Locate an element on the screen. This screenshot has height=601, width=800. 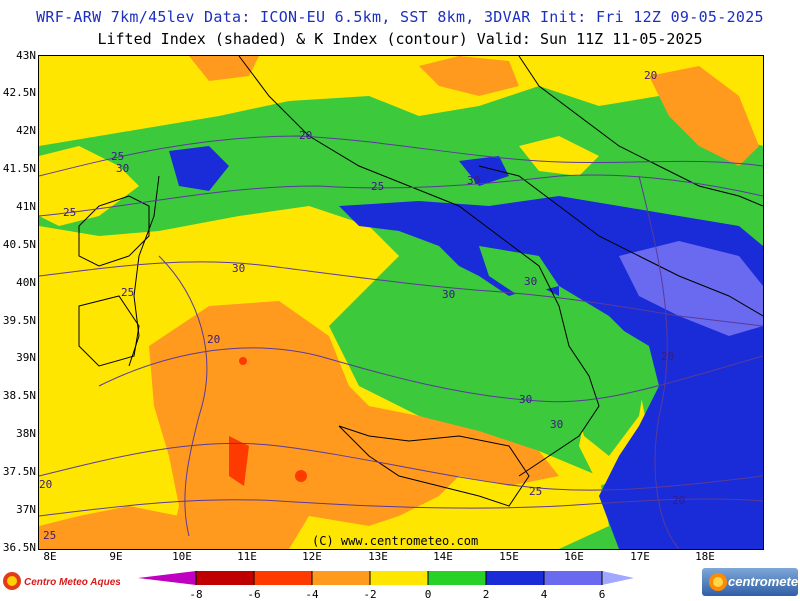
logo-left-text: Centro Meteo Aquesio is located at coordinates (72, 582).